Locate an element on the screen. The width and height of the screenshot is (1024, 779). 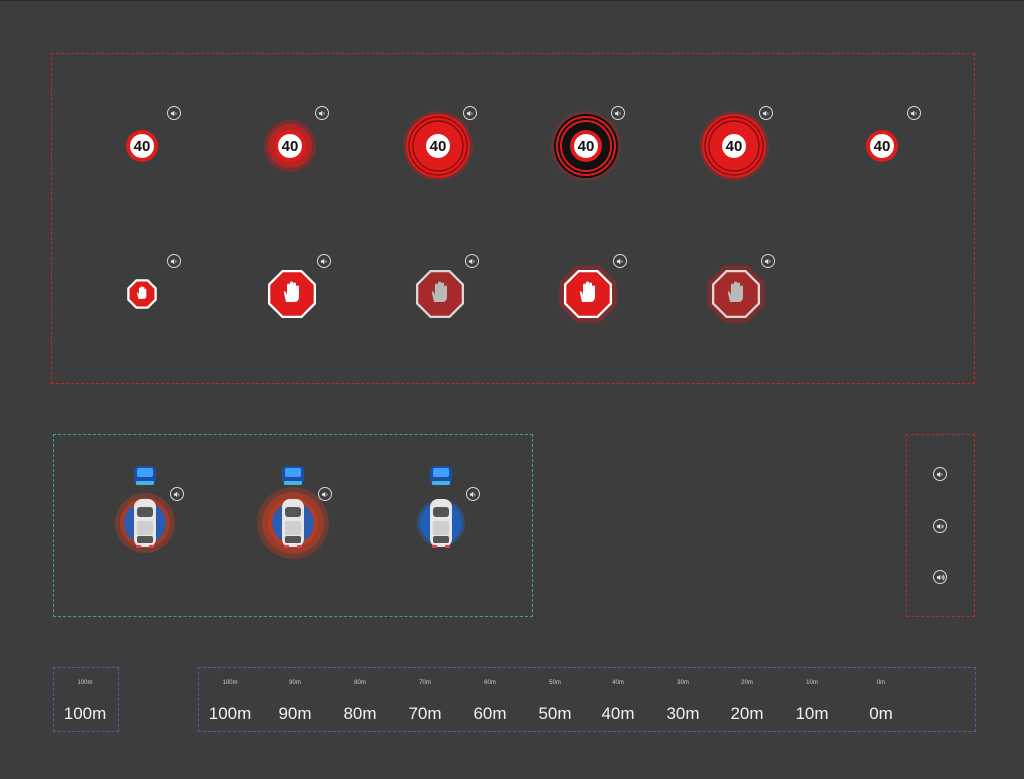
distance-label: 30m is located at coordinates (683, 713).